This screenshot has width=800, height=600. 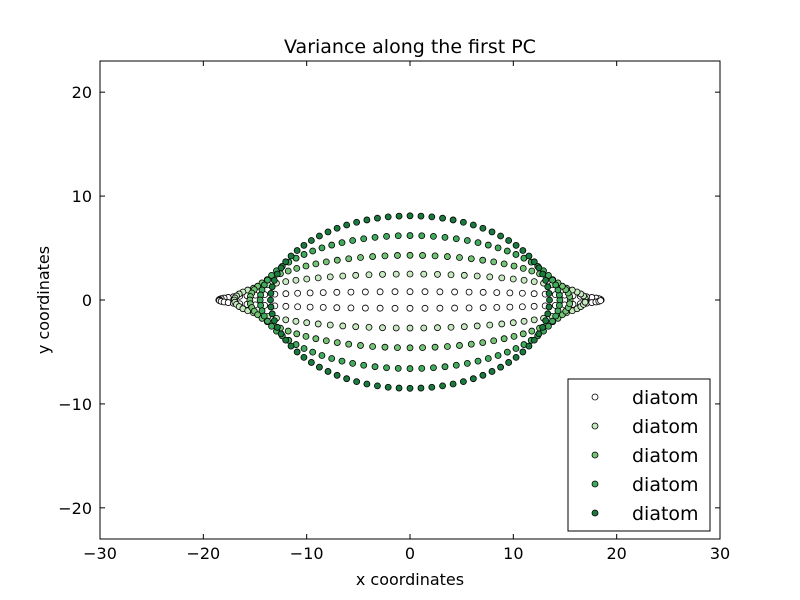 I want to click on x-tick-label: 10, so click(x=513, y=553).